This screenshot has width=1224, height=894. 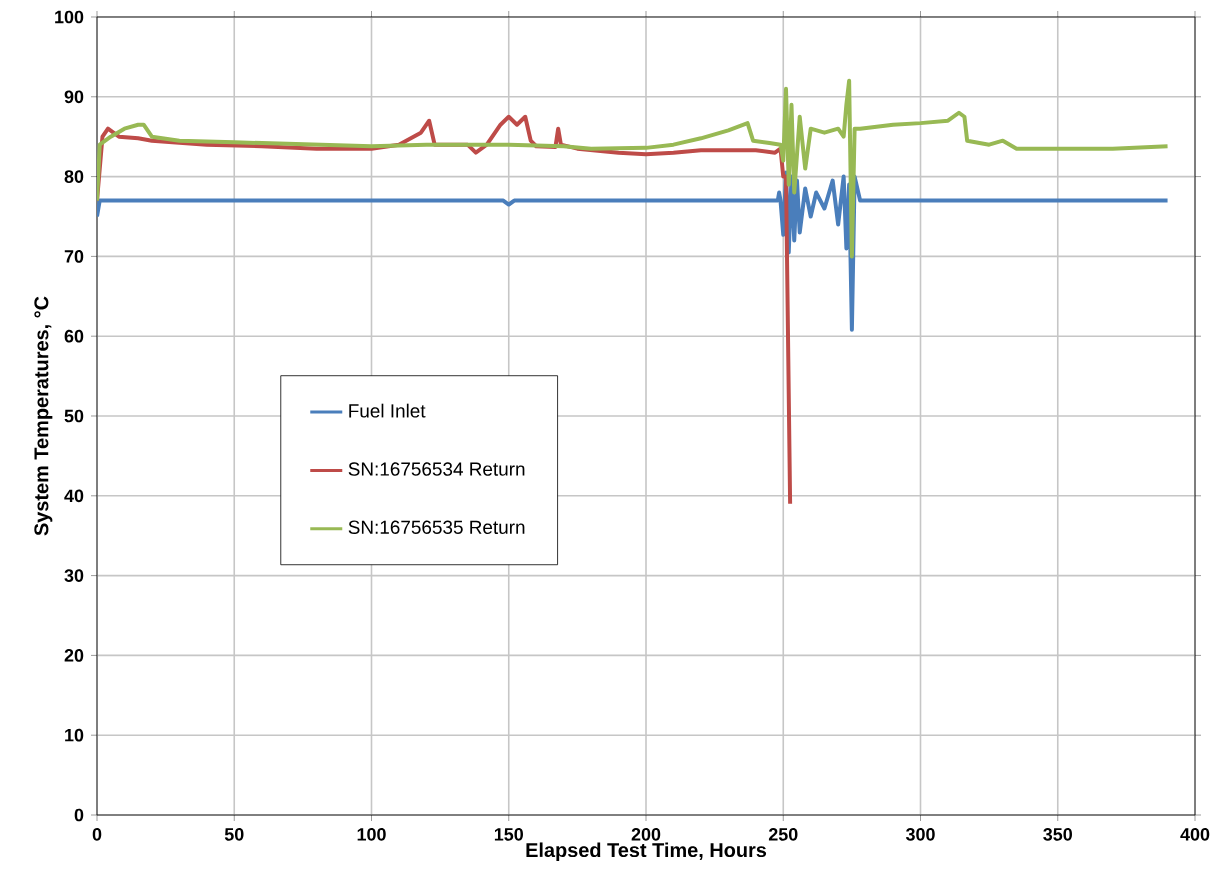 What do you see at coordinates (74, 336) in the screenshot?
I see `y-tick-label: 60` at bounding box center [74, 336].